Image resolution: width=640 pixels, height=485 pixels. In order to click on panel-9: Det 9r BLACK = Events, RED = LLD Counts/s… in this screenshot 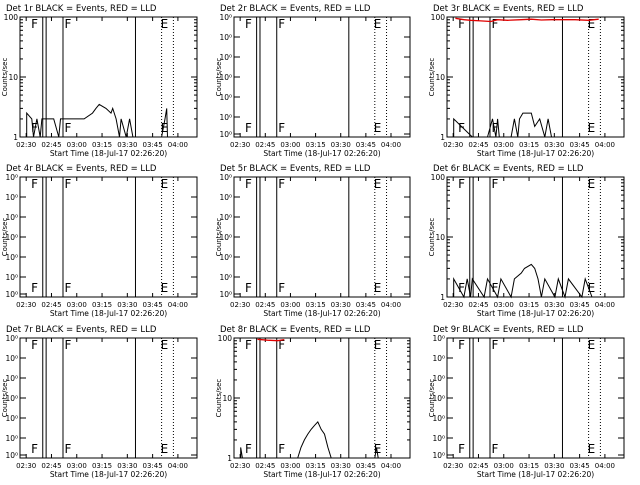, I will do `click(526, 402)`.